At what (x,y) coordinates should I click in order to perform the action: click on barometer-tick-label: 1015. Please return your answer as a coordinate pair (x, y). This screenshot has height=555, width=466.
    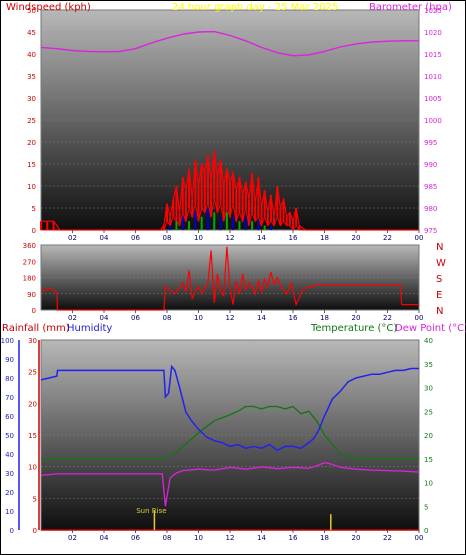
    Looking at the image, I should click on (433, 55).